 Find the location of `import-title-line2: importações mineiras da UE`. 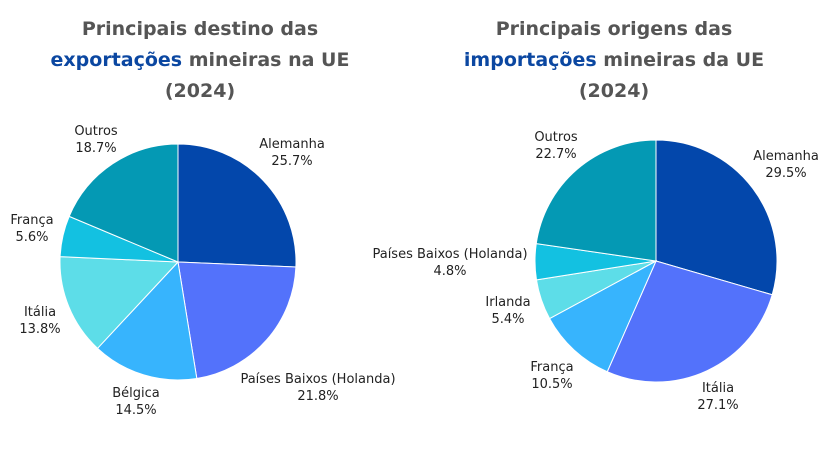

import-title-line2: importações mineiras da UE is located at coordinates (614, 60).